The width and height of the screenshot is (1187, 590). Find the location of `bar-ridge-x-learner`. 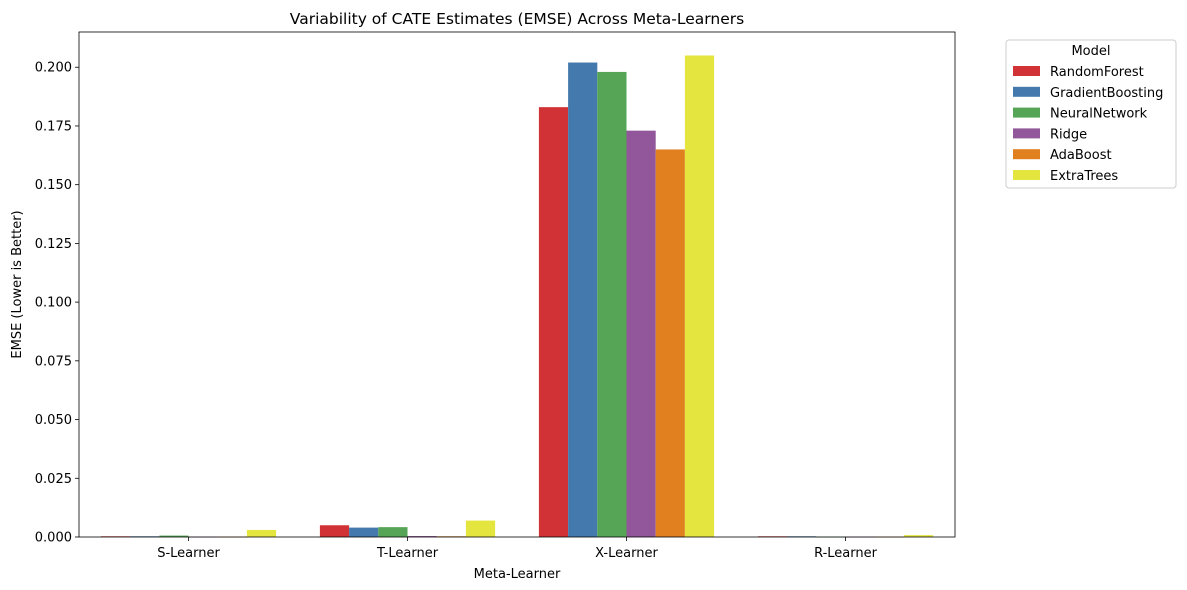

bar-ridge-x-learner is located at coordinates (641, 333).